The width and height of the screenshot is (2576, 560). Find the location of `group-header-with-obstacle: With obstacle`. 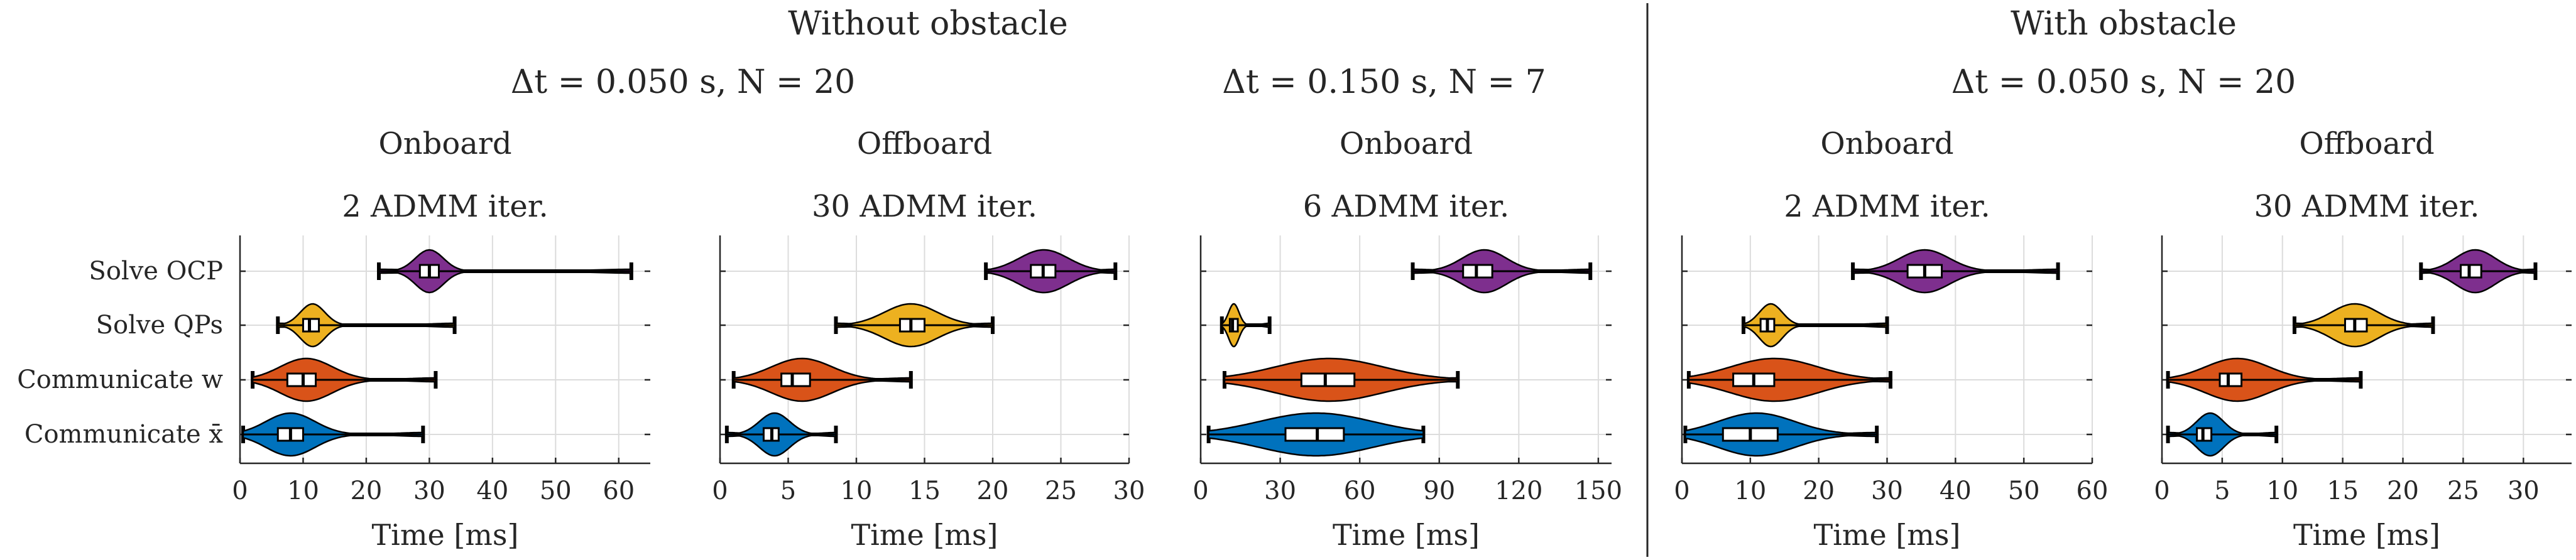

group-header-with-obstacle: With obstacle is located at coordinates (2124, 24).